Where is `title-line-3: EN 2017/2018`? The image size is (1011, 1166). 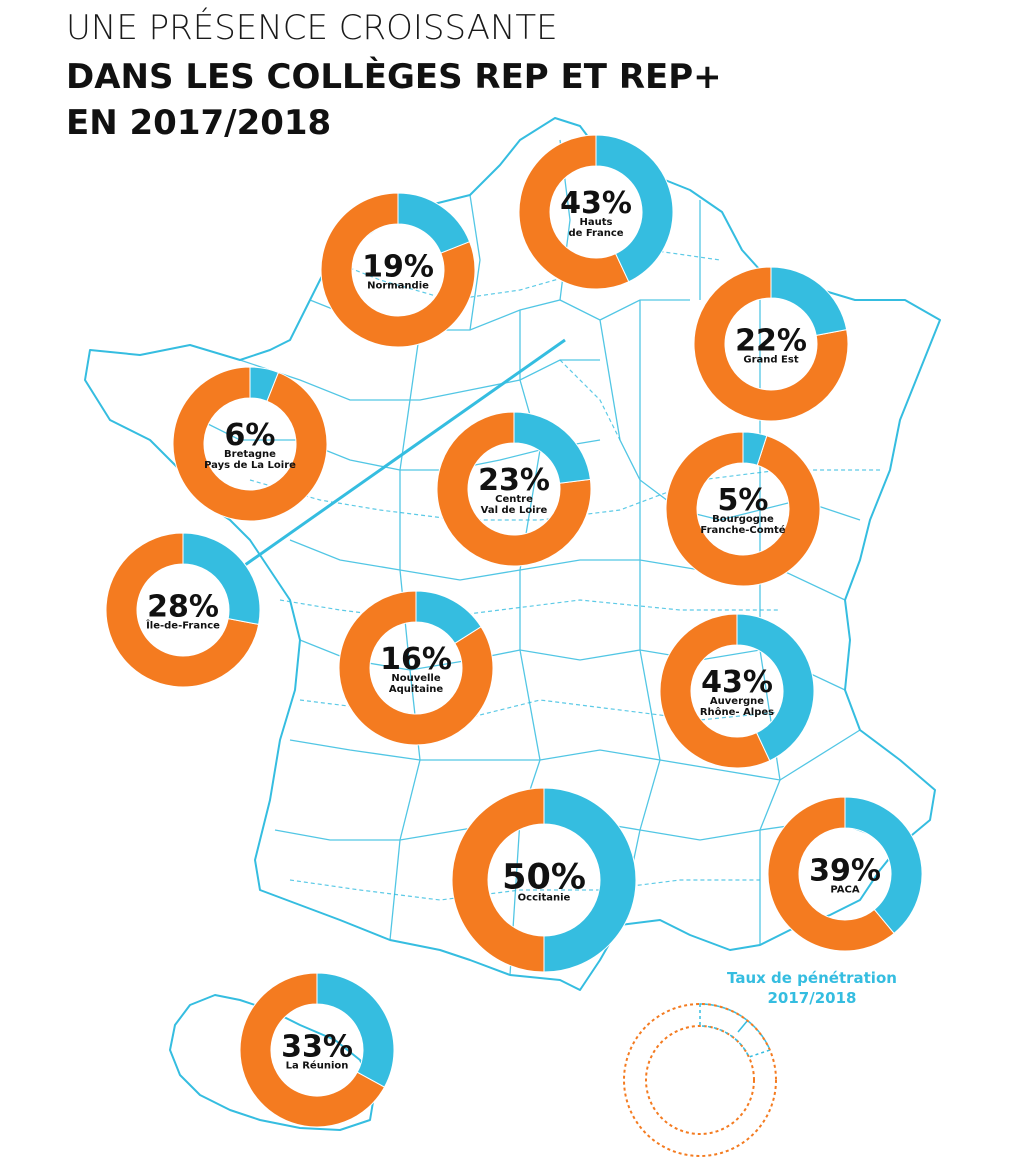 title-line-3: EN 2017/2018 is located at coordinates (199, 123).